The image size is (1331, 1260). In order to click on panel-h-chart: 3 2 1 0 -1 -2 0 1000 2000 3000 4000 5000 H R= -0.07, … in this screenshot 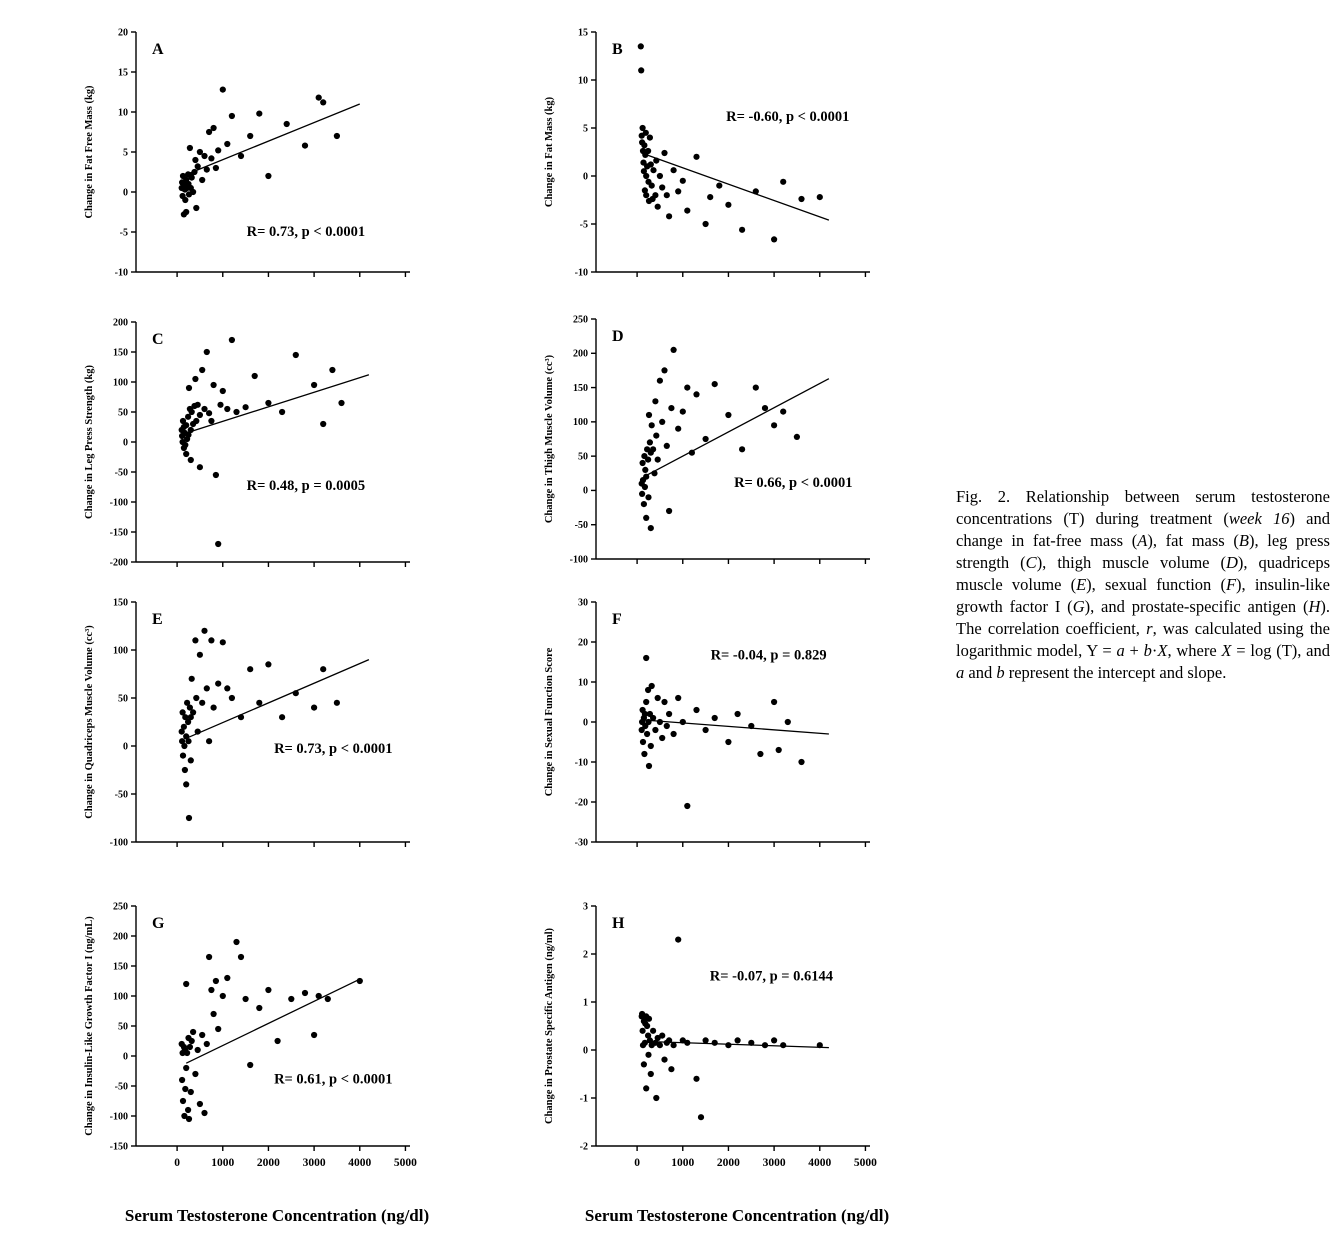, I will do `click(710, 1035)`.